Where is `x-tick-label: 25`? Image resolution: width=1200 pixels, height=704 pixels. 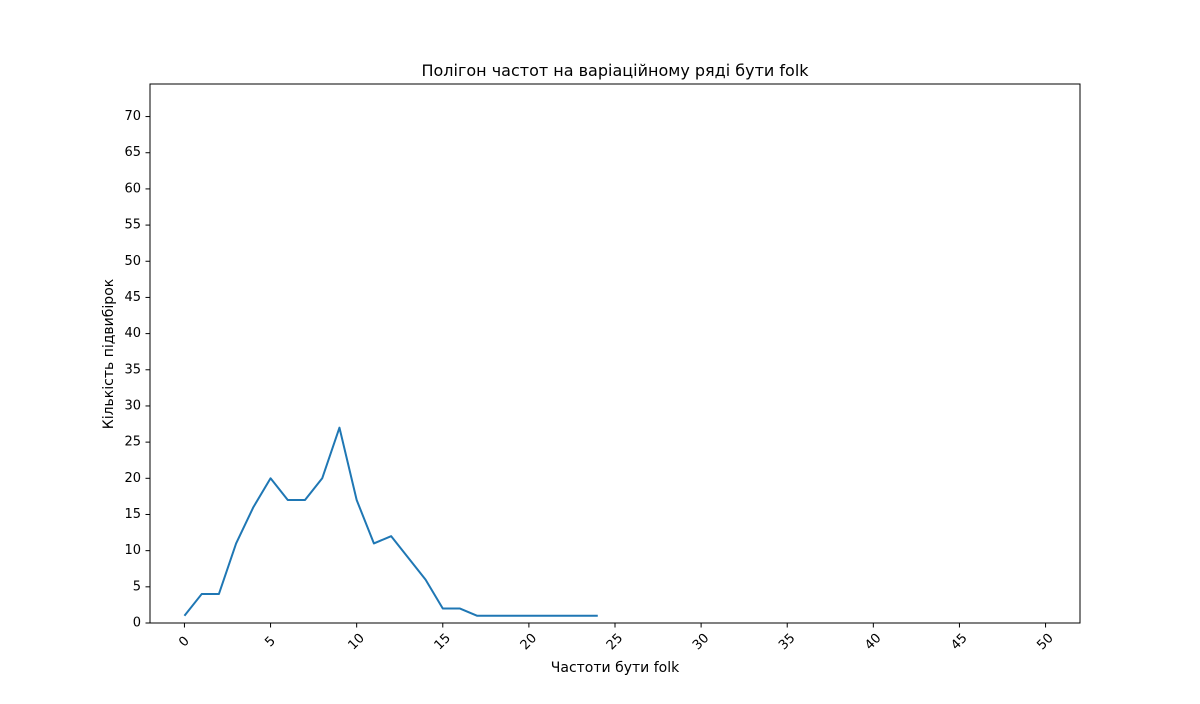
x-tick-label: 25 is located at coordinates (615, 642).